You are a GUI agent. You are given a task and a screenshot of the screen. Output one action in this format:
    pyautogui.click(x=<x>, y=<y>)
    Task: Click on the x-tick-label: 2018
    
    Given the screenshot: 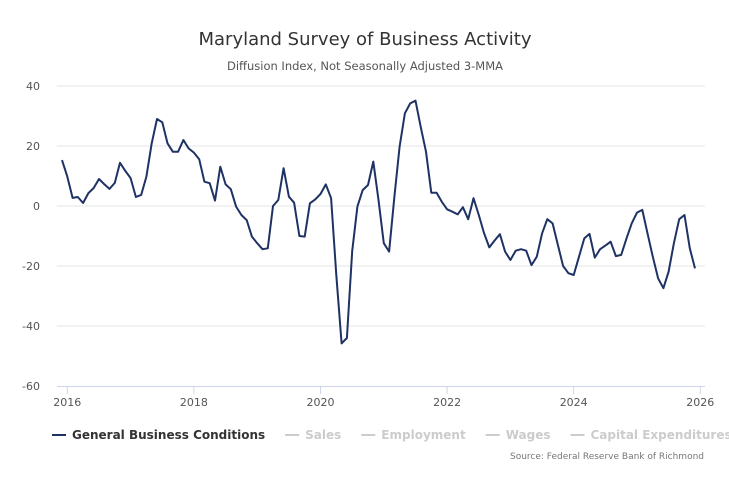 What is the action you would take?
    pyautogui.click(x=194, y=402)
    